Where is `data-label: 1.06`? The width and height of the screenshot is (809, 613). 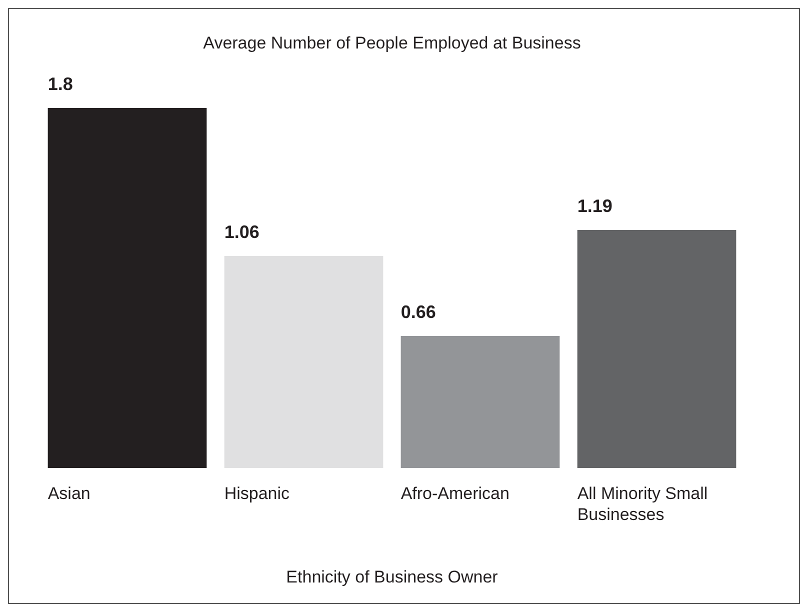
data-label: 1.06 is located at coordinates (242, 232).